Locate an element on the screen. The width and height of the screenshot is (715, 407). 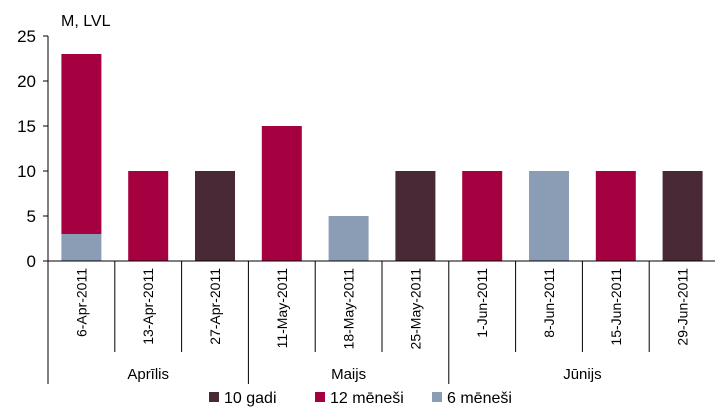
bar-6-Apr-2011-12 mēneši is located at coordinates (81, 144).